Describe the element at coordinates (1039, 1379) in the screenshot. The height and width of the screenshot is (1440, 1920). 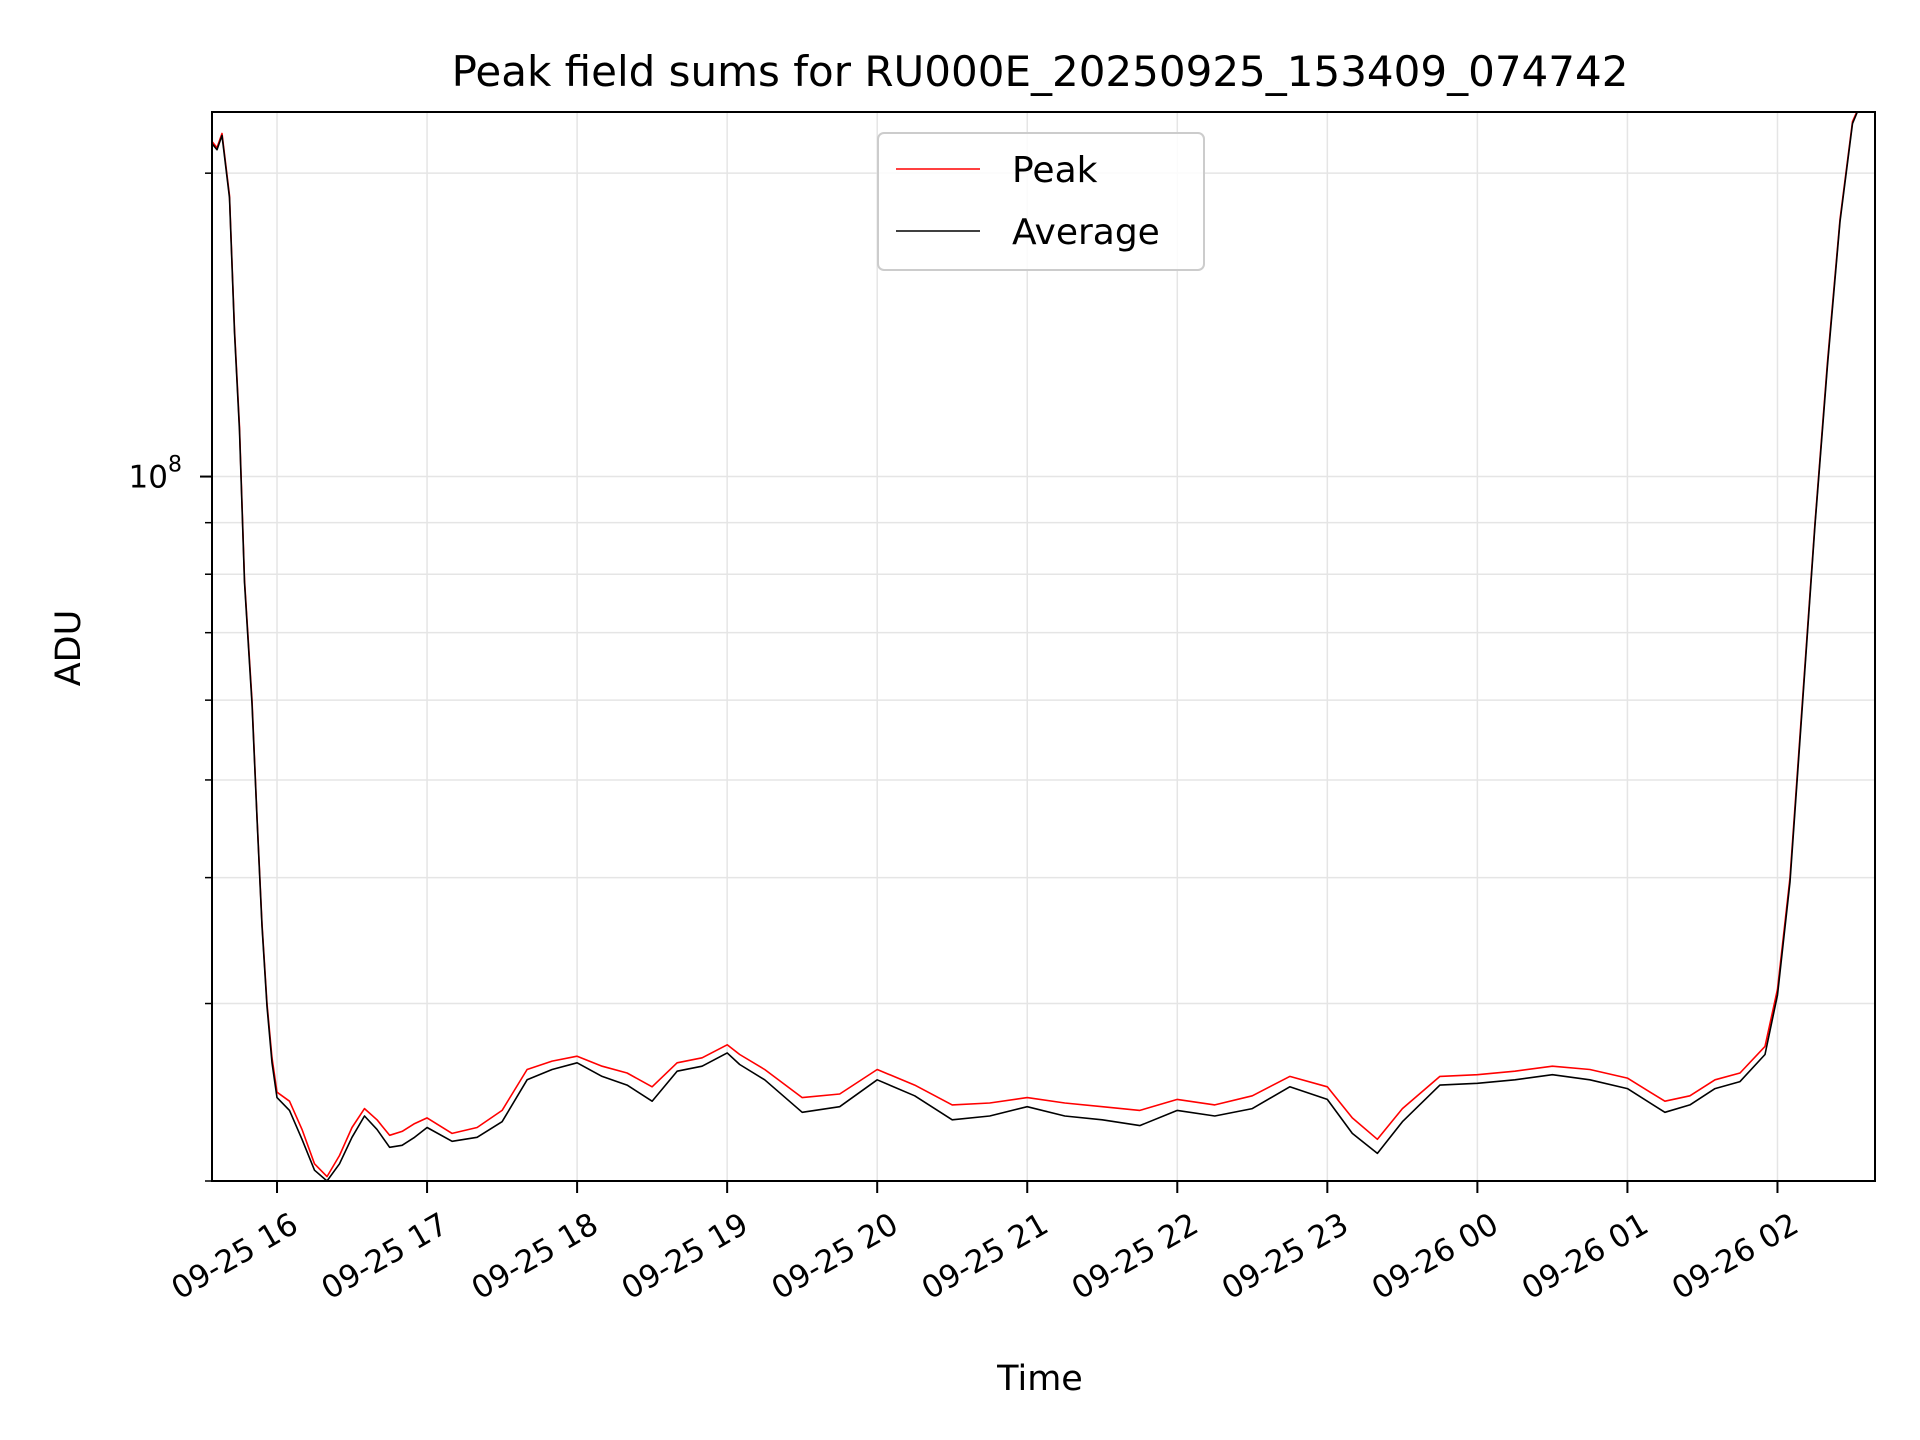
I see `x-axis-label: Time` at that location.